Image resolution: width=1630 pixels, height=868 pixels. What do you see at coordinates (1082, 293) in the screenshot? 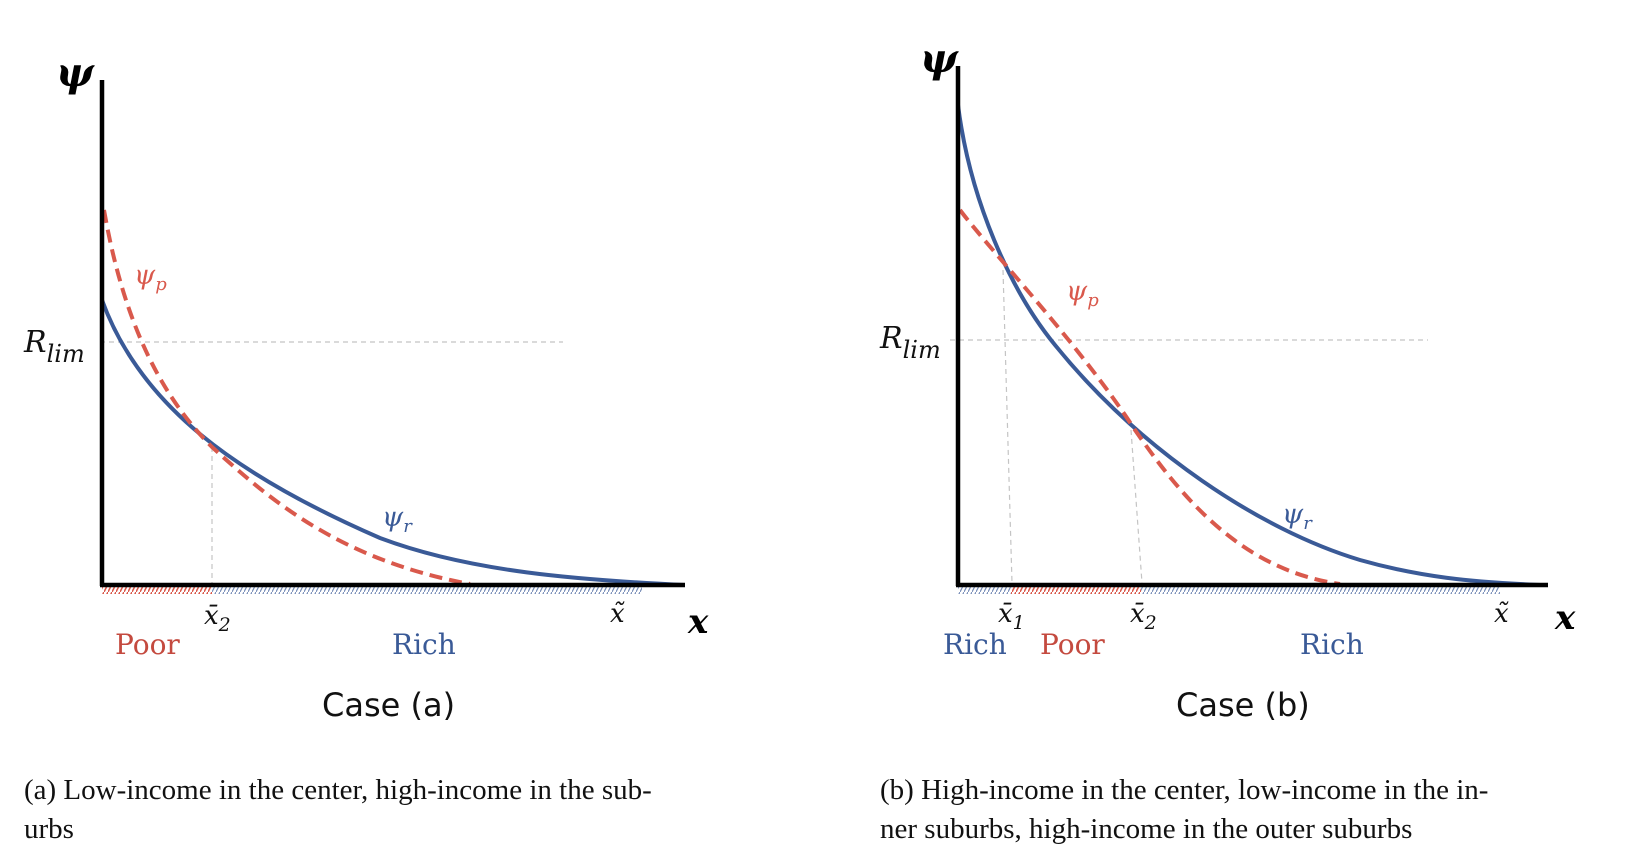
I see `poor-curve-label-b: ψp` at bounding box center [1082, 293].